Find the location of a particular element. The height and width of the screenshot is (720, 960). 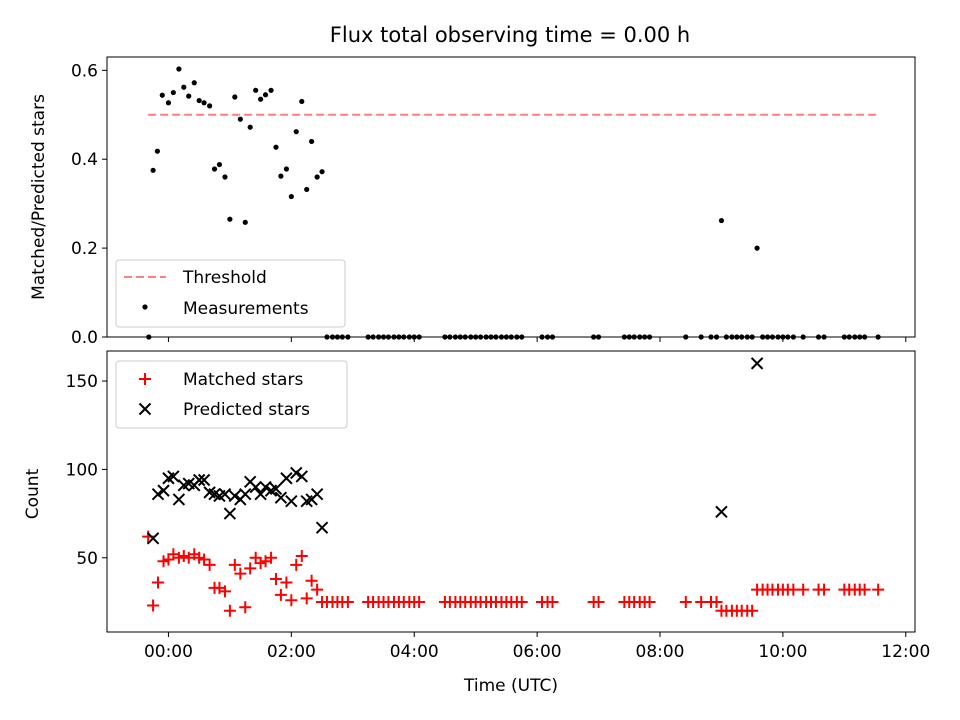

bottom-y-tick-label: 150 is located at coordinates (82, 382).